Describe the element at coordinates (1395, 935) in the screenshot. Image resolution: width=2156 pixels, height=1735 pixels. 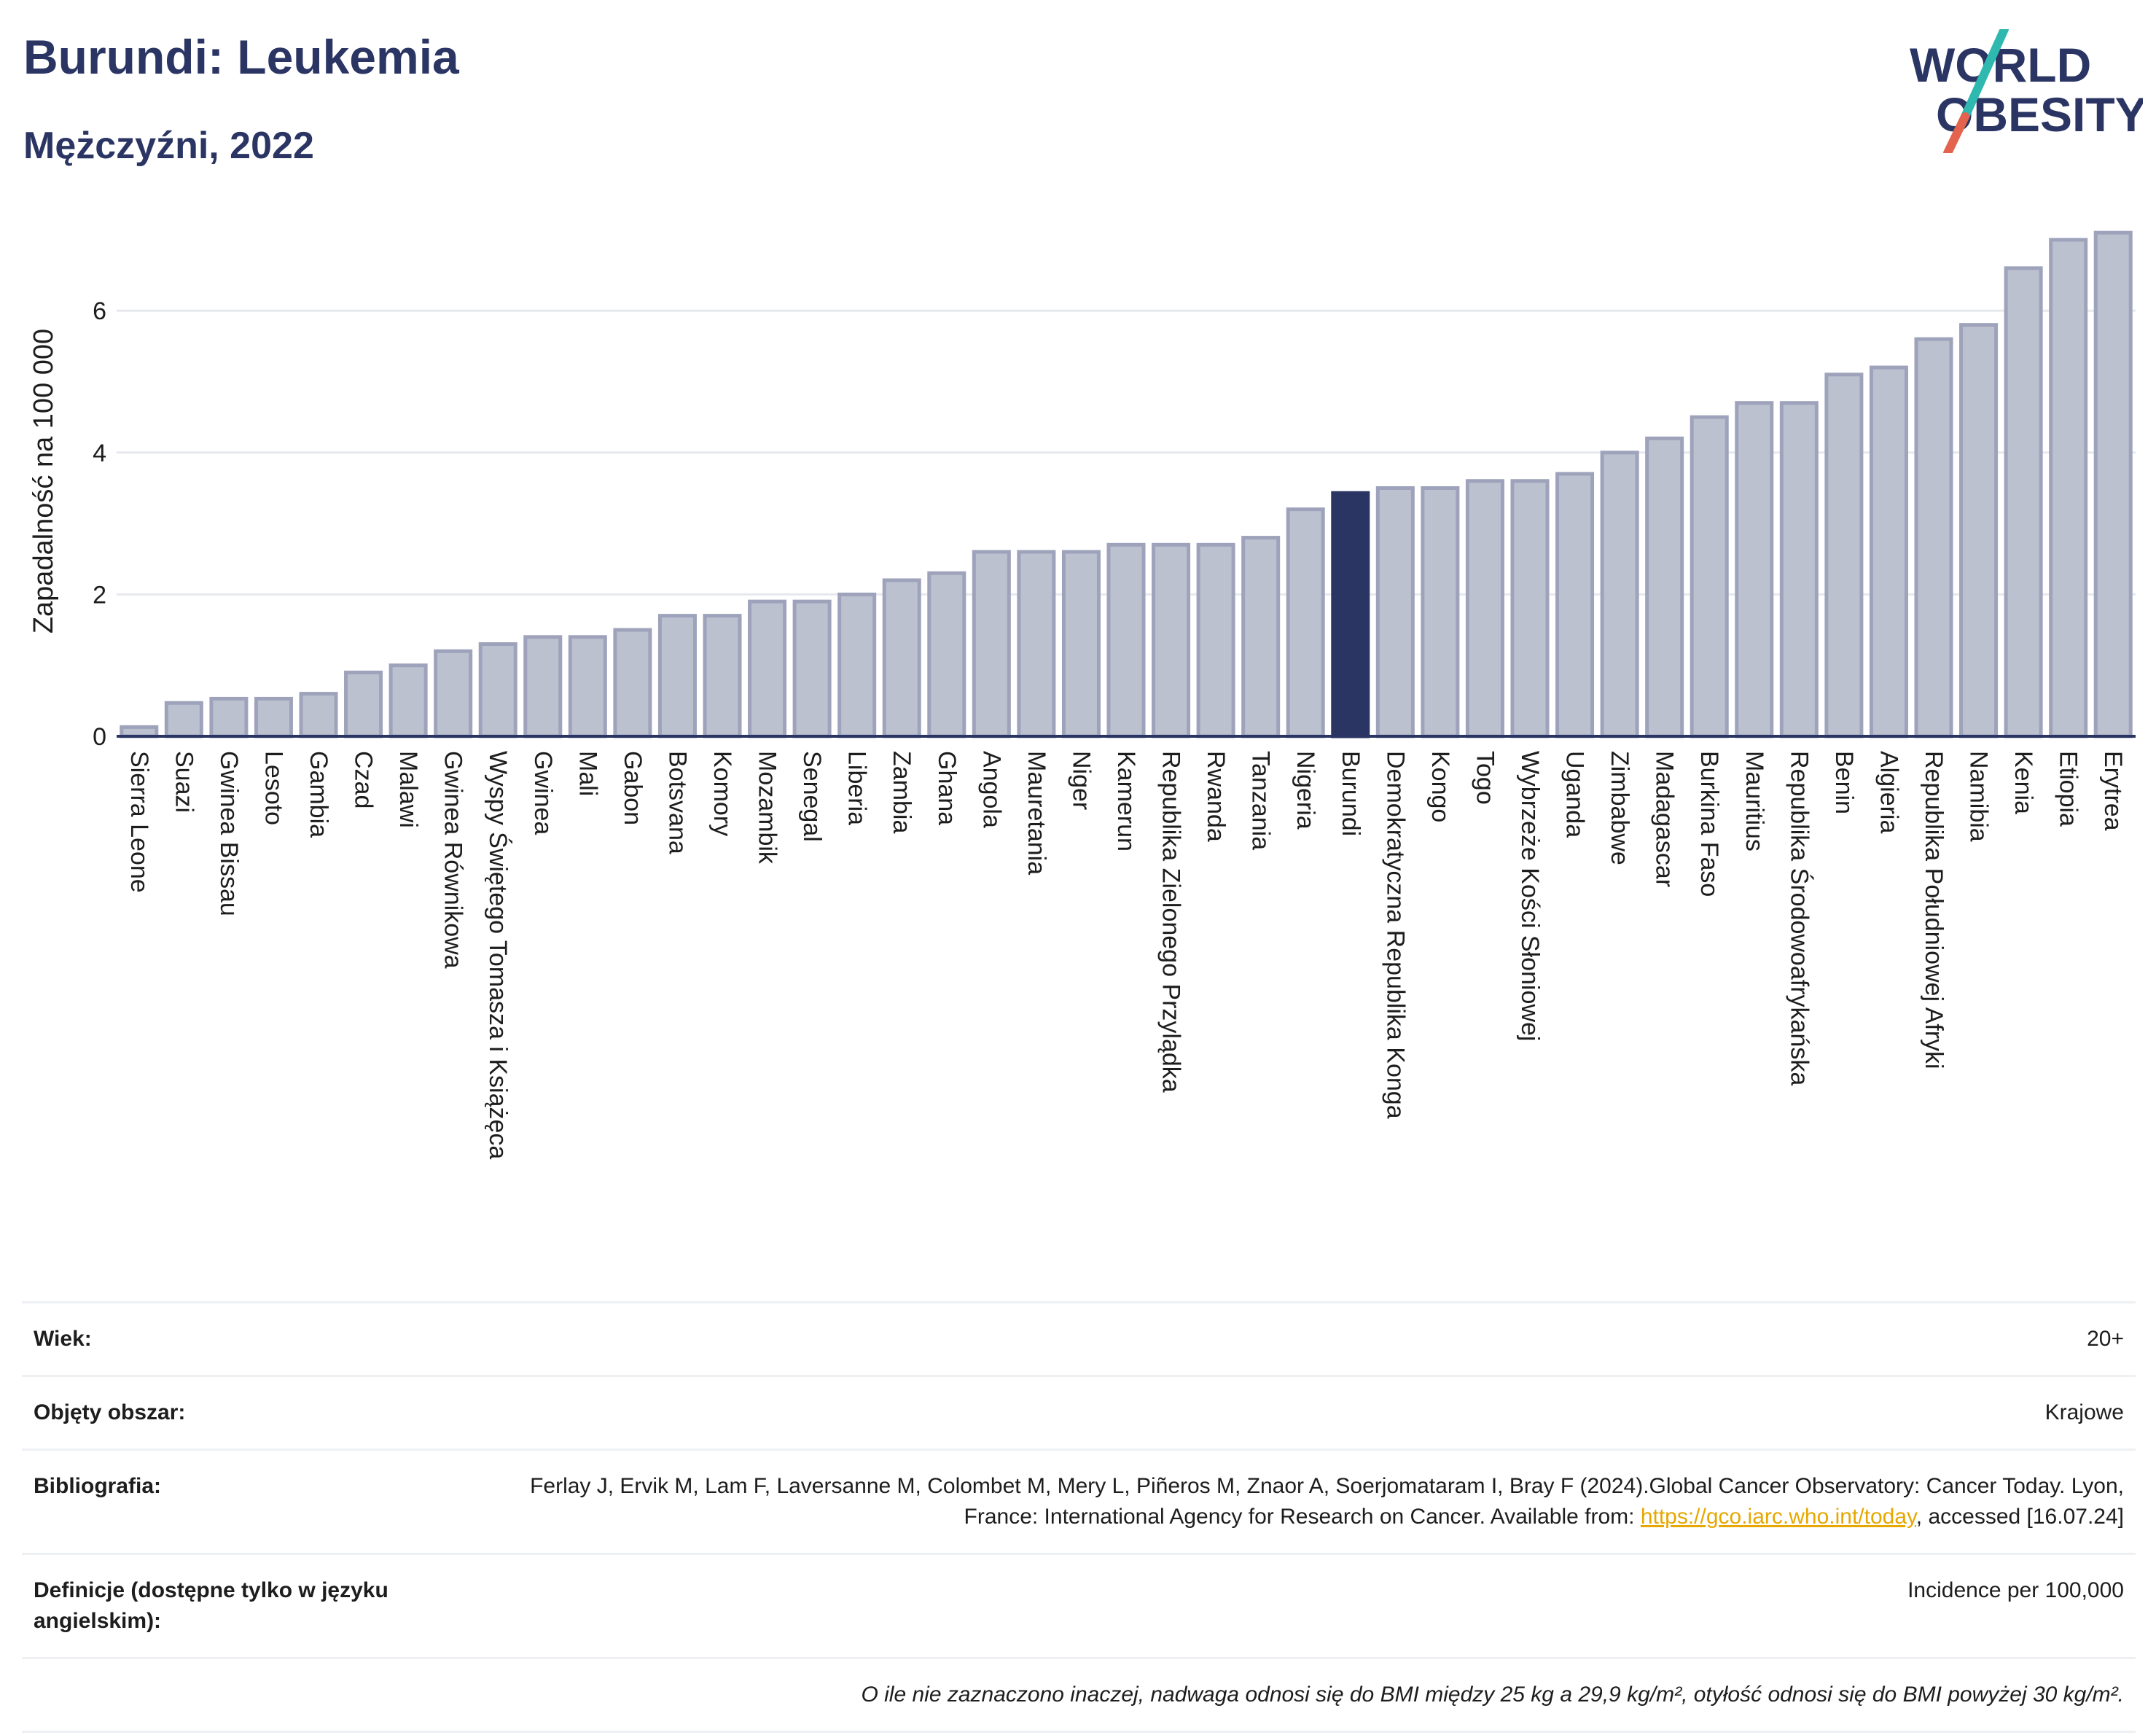
I see `x-tick-label: Demokratyczna Republika Konga` at that location.